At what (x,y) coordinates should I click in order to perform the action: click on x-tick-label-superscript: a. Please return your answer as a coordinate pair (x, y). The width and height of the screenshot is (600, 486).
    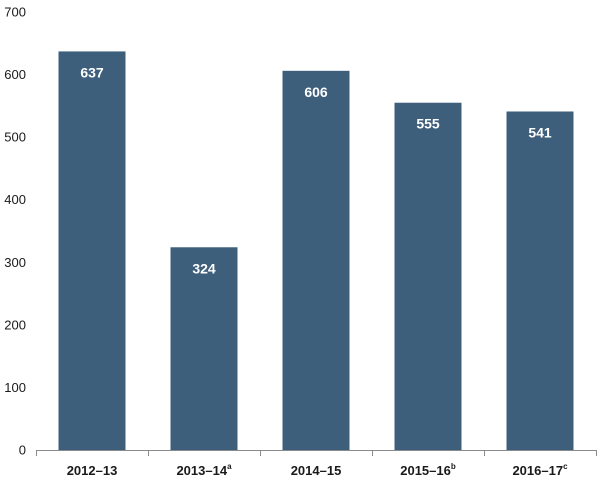
    Looking at the image, I should click on (229, 466).